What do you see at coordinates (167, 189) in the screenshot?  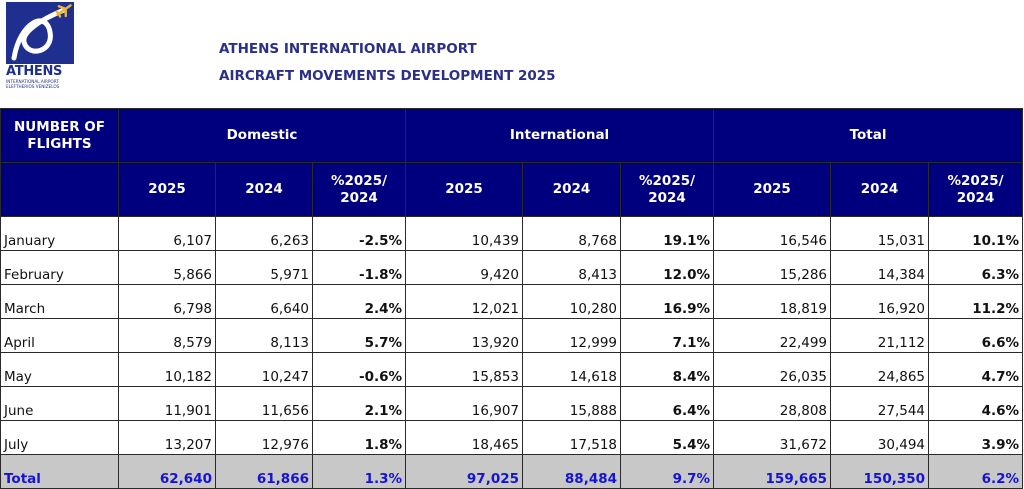 I see `subheader-dom-2025: 2025` at bounding box center [167, 189].